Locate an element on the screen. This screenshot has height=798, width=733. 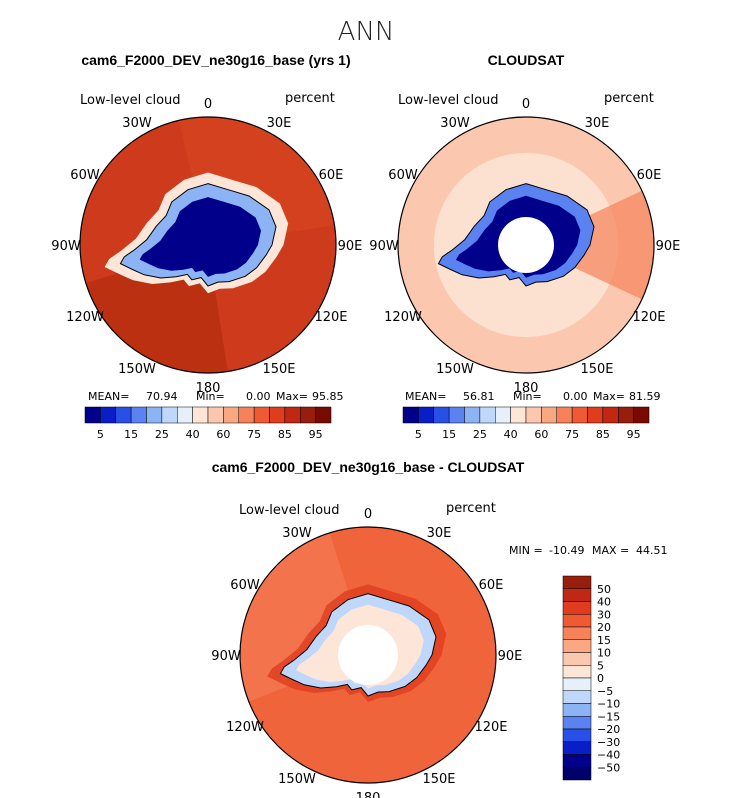
panel-title: cam6_F2000_DEV_ne30g16_base (yrs 1) is located at coordinates (215, 60).